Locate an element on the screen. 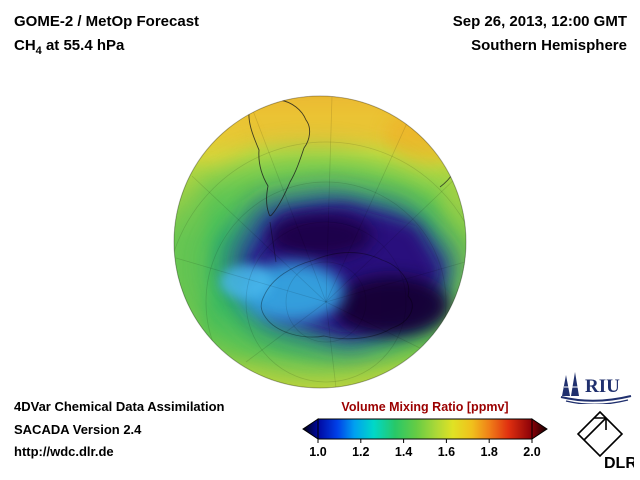 The height and width of the screenshot is (480, 640). tick-label-1.8: 1.8 is located at coordinates (489, 452).